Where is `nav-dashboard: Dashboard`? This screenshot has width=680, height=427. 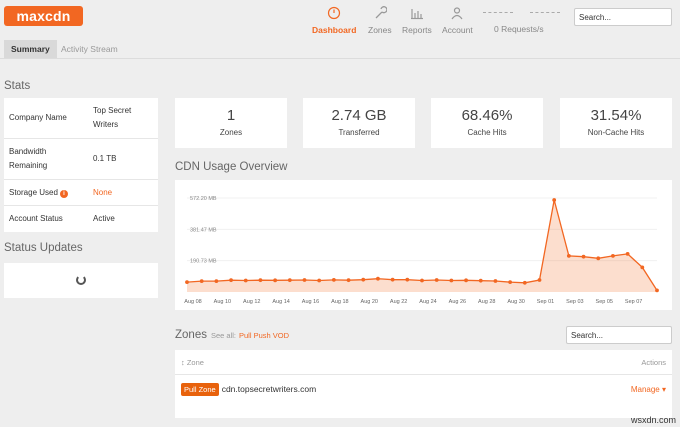 nav-dashboard: Dashboard is located at coordinates (334, 20).